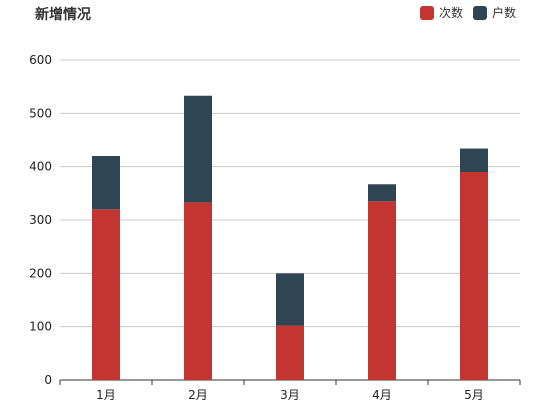  What do you see at coordinates (40, 60) in the screenshot?
I see `y-tick-label-6: 600` at bounding box center [40, 60].